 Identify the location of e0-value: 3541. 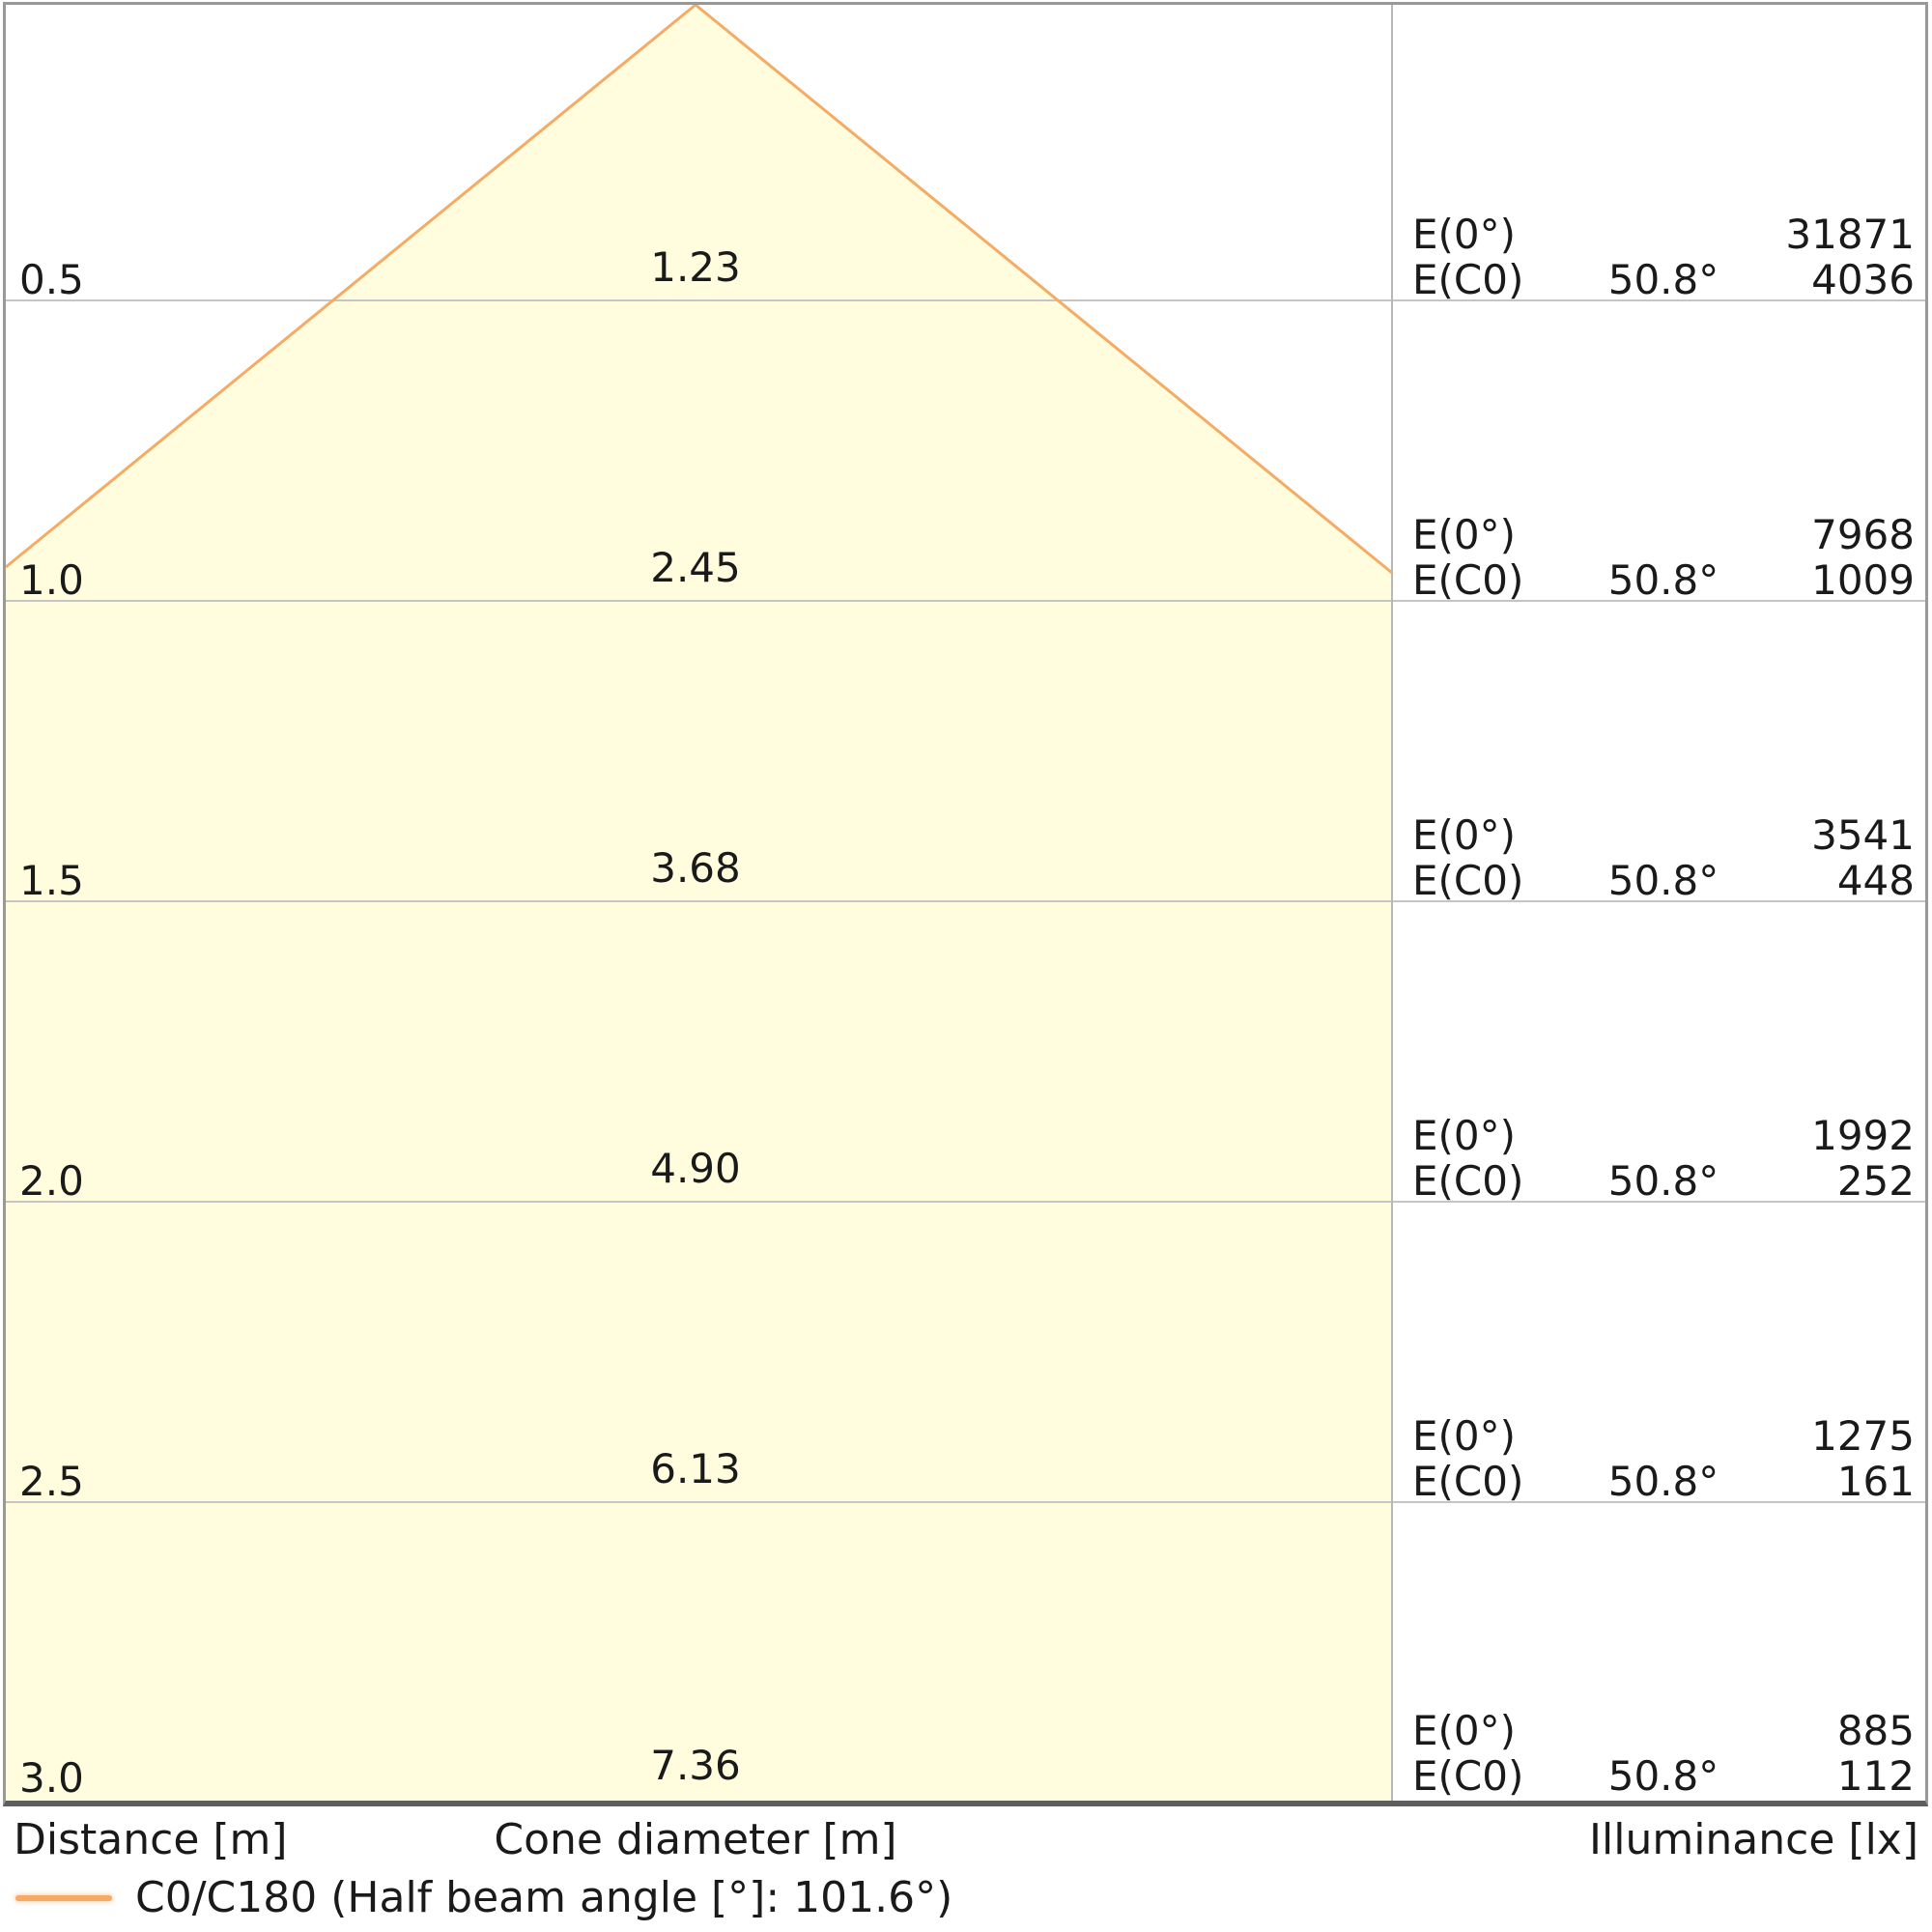
(1863, 835).